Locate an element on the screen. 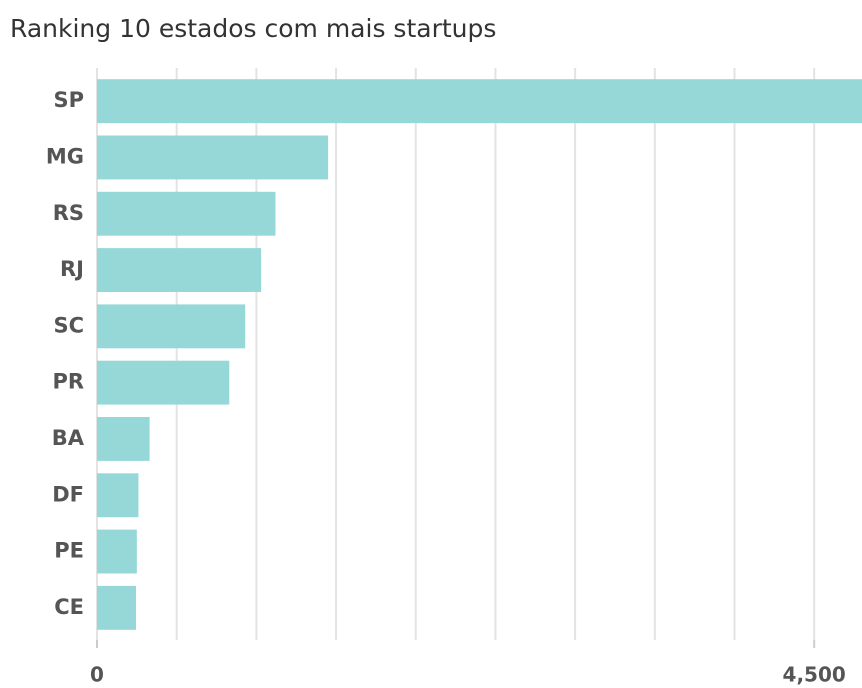 The height and width of the screenshot is (688, 862). y-tick-label: SP is located at coordinates (68, 100).